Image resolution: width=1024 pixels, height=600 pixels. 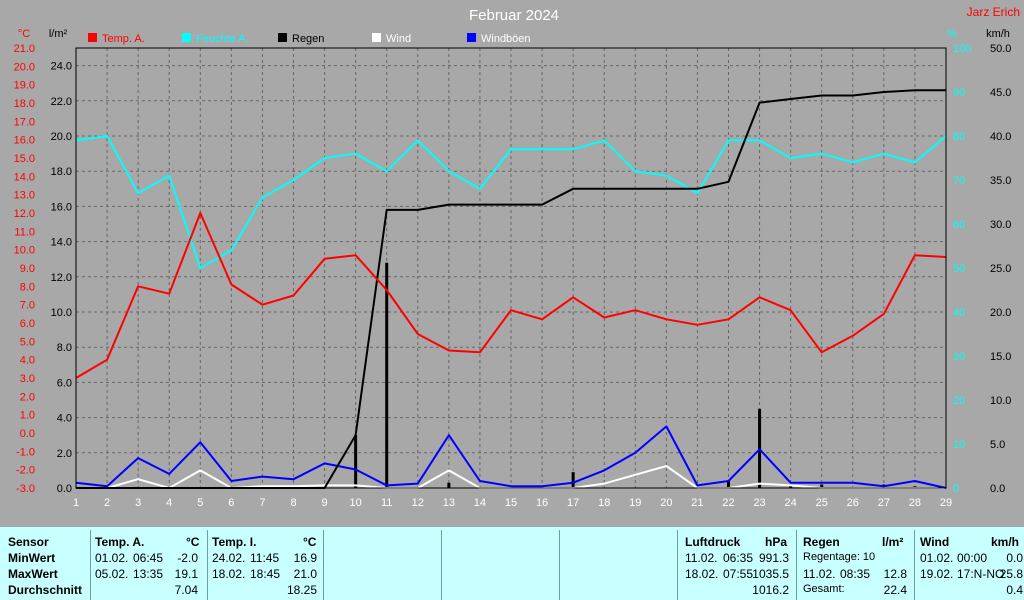 What do you see at coordinates (853, 503) in the screenshot?
I see `x-tick-label: 26` at bounding box center [853, 503].